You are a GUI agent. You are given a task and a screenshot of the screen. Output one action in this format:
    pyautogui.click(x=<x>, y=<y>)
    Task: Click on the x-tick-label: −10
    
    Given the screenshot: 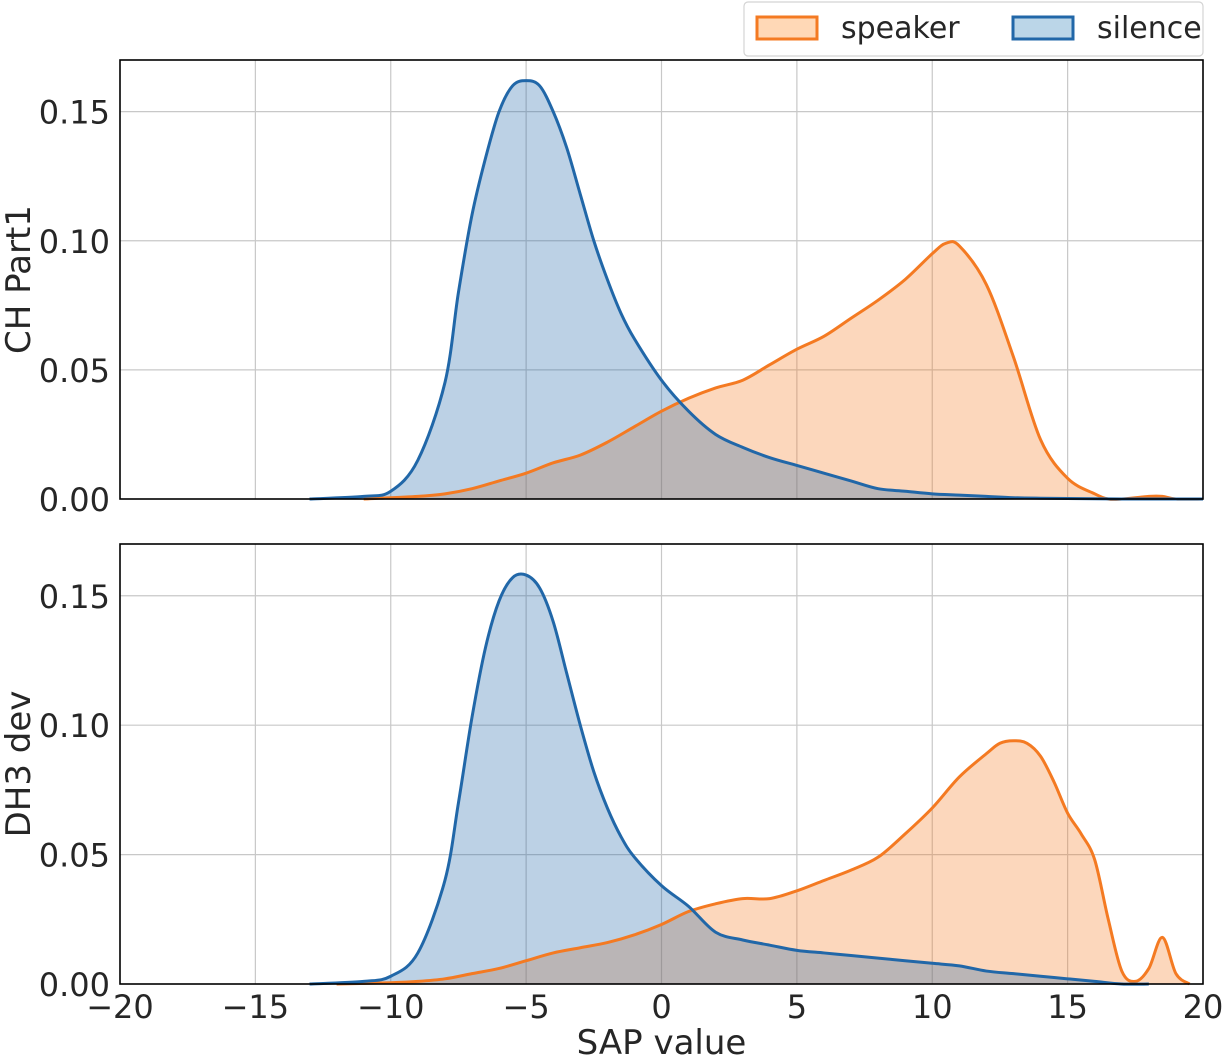 What is the action you would take?
    pyautogui.click(x=391, y=1007)
    